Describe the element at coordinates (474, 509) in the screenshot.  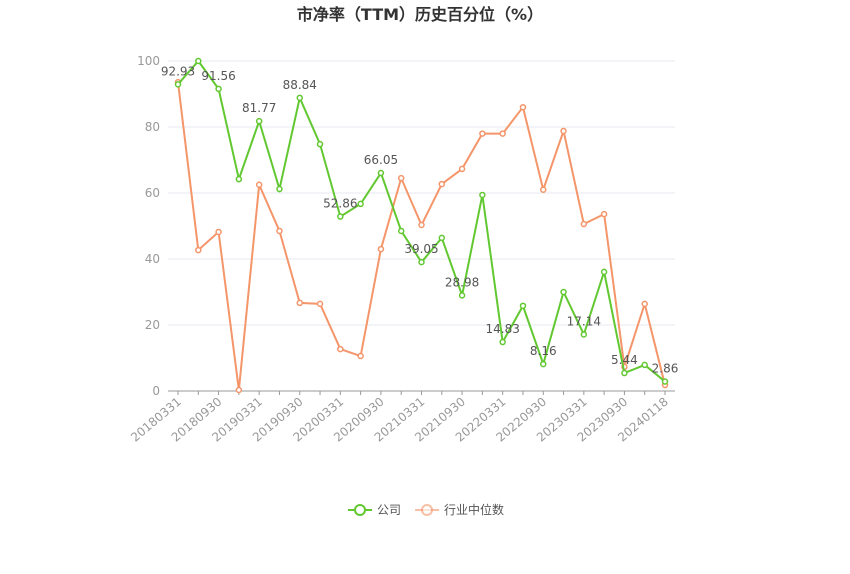
I see `legend-label: 行业中位数` at that location.